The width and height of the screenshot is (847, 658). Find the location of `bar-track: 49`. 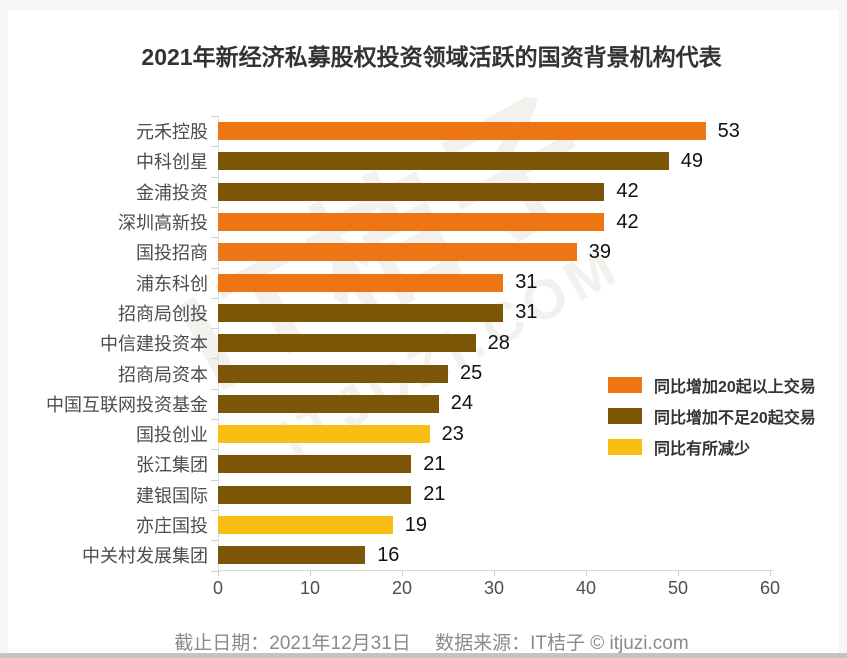

bar-track: 49 is located at coordinates (461, 160).